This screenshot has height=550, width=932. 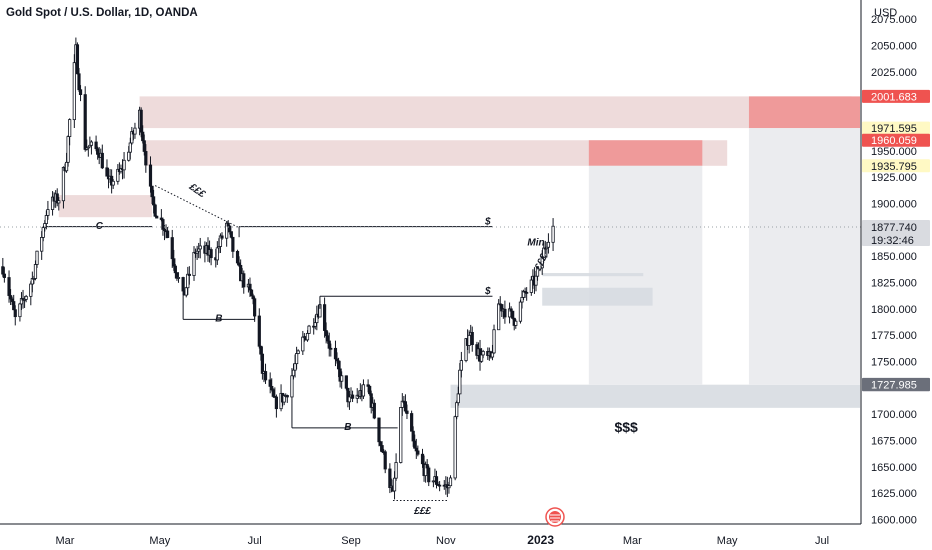 I want to click on time-tick-label: May, so click(x=727, y=541).